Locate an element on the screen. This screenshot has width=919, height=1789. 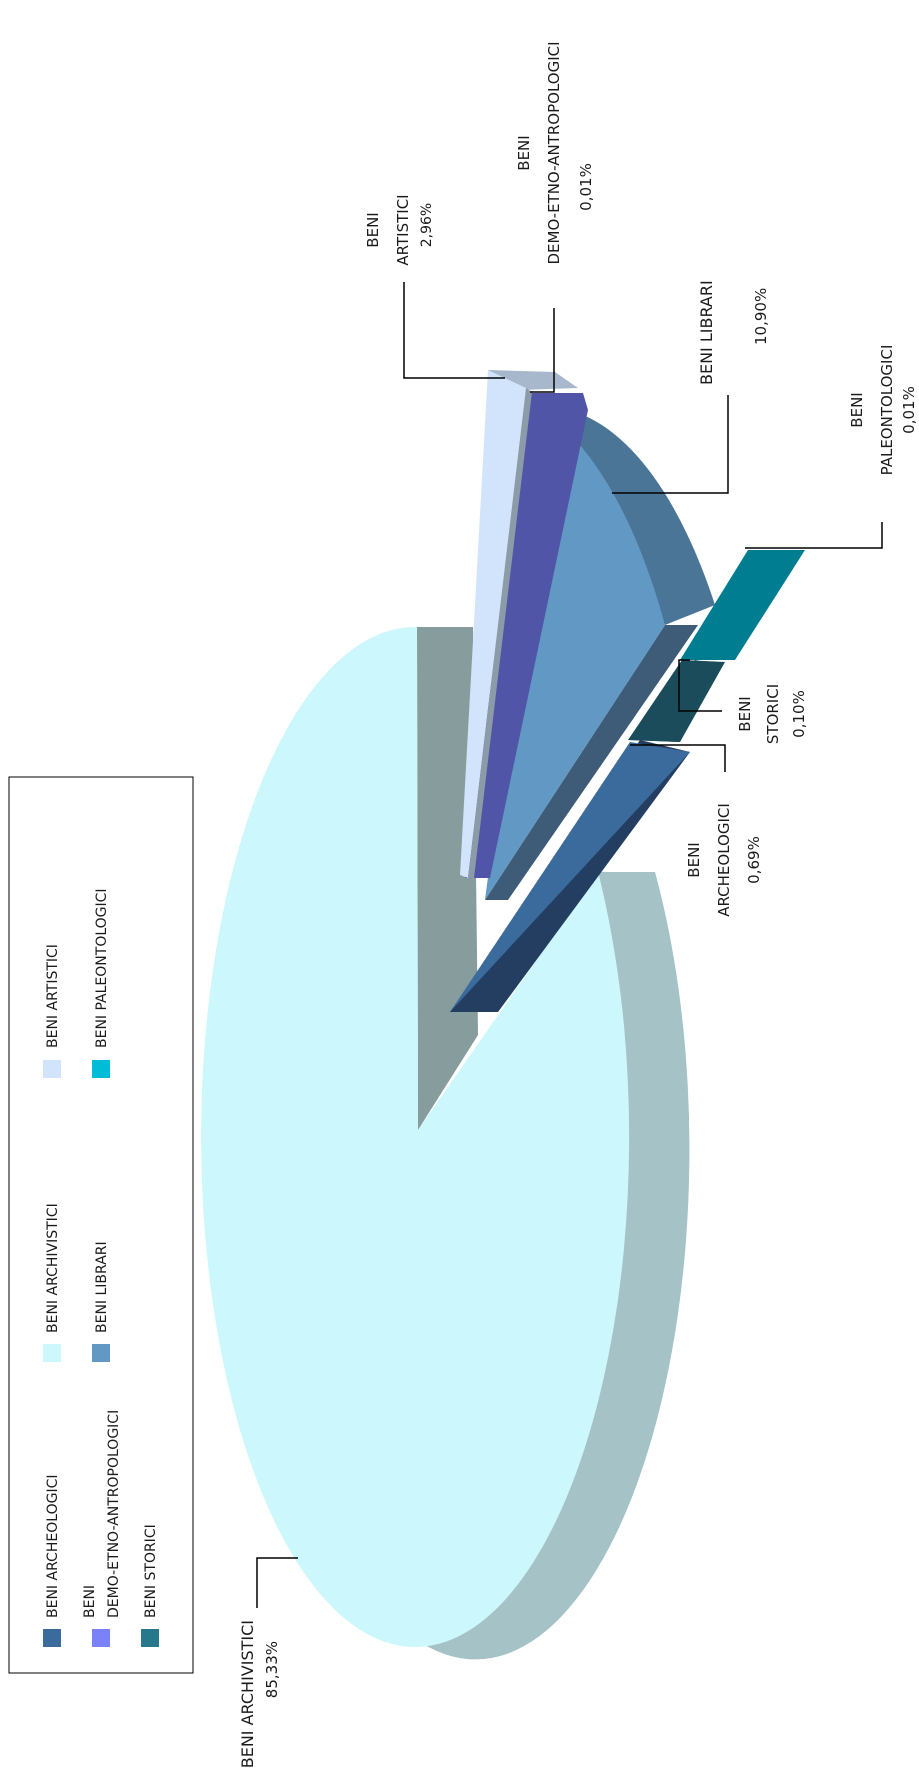
legend-swatch-artistici is located at coordinates (52, 1069).